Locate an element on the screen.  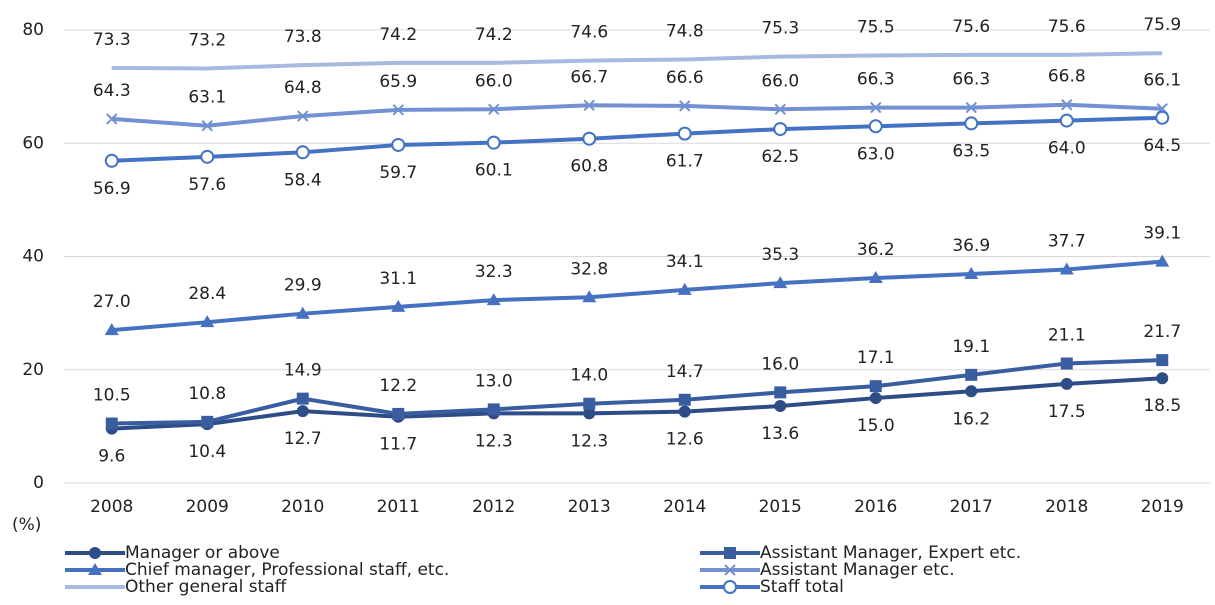
data-label: 13.0 is located at coordinates (494, 381).